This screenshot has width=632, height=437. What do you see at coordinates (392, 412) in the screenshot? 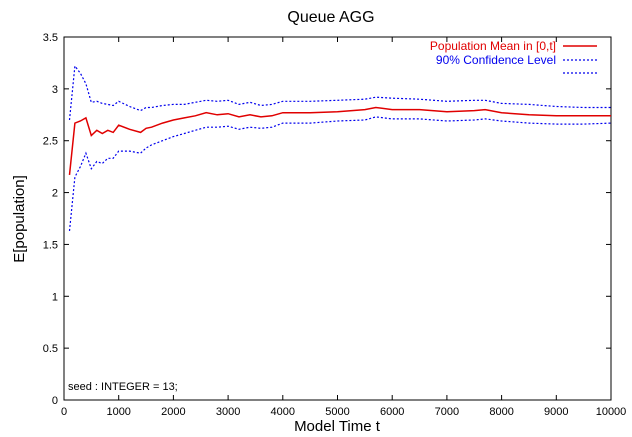
I see `x-tick-label: 6000` at bounding box center [392, 412].